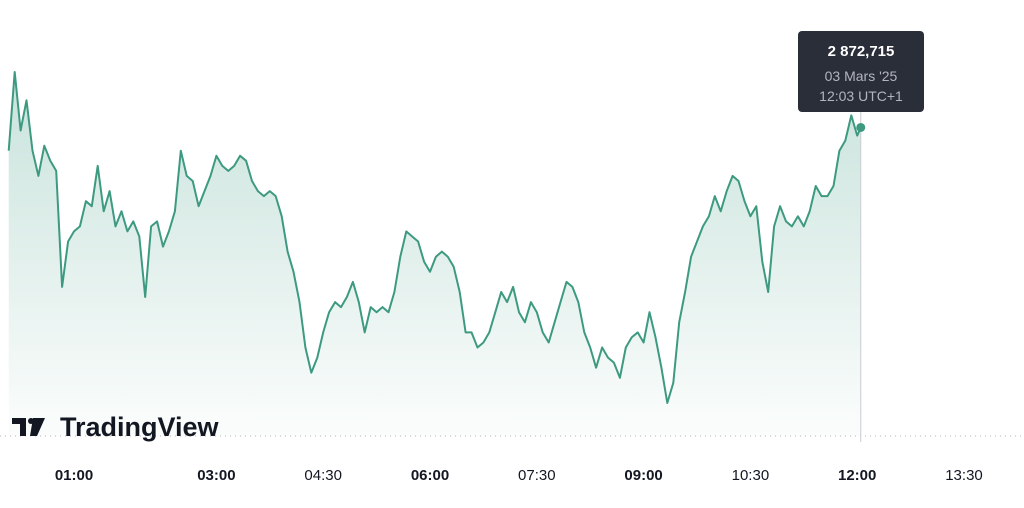 The width and height of the screenshot is (1024, 508). What do you see at coordinates (857, 475) in the screenshot?
I see `x-tick-label: 12:00` at bounding box center [857, 475].